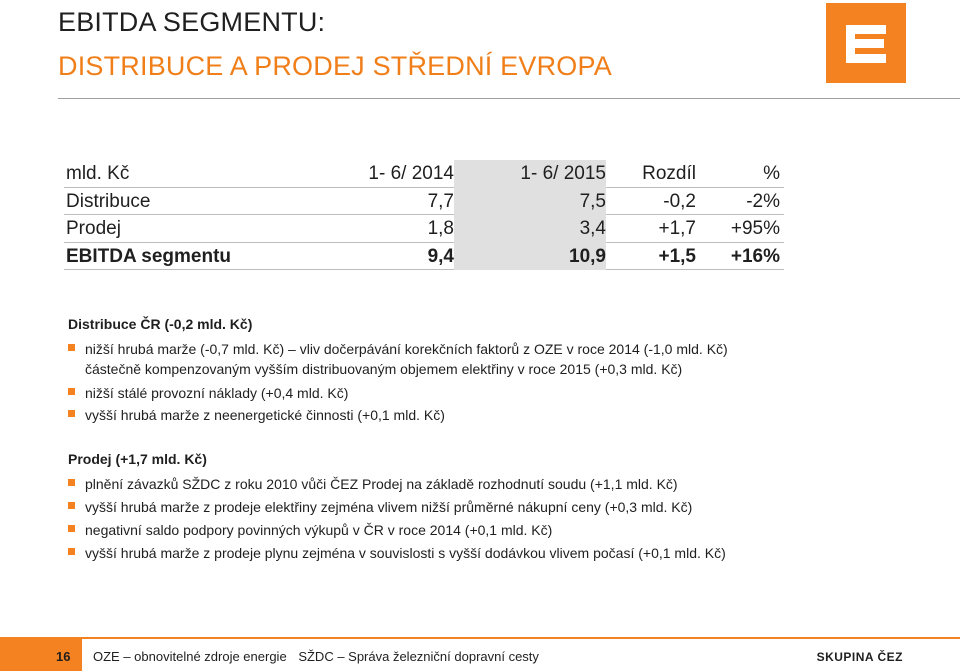 Image resolution: width=960 pixels, height=671 pixels. I want to click on table-cell: 7,5, so click(592, 201).